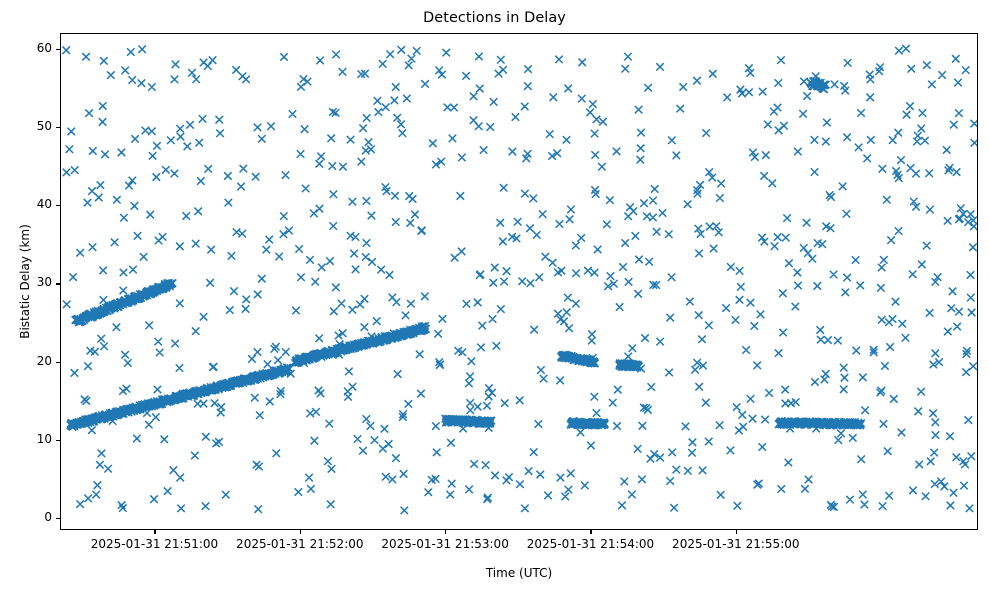 This screenshot has height=590, width=989. I want to click on x-tick-label: 2025-01-31 21:52:00, so click(300, 544).